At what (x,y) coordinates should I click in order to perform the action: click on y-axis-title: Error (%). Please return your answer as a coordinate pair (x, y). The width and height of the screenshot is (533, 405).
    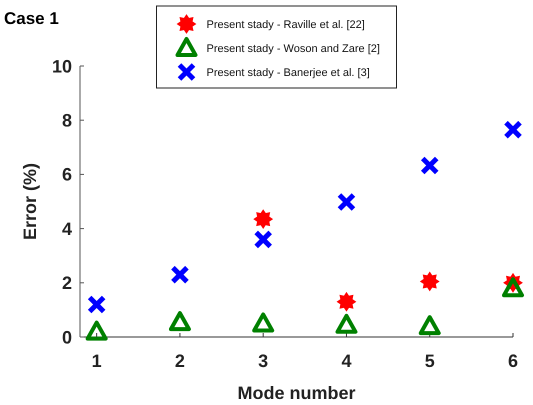
    Looking at the image, I should click on (30, 201).